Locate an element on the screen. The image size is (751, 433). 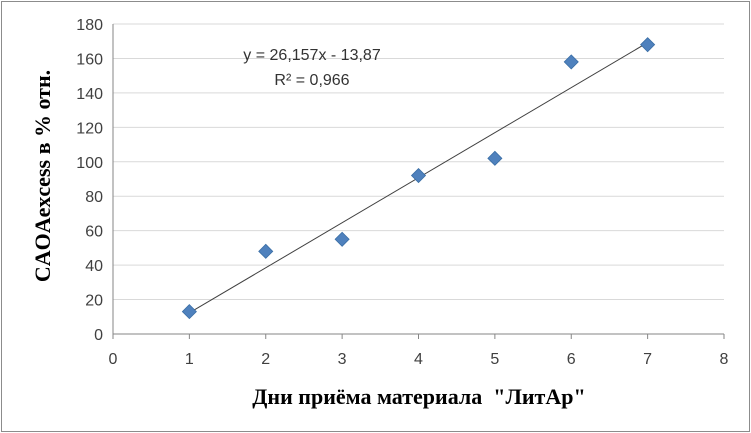
y-tick-label: 100 is located at coordinates (89, 163).